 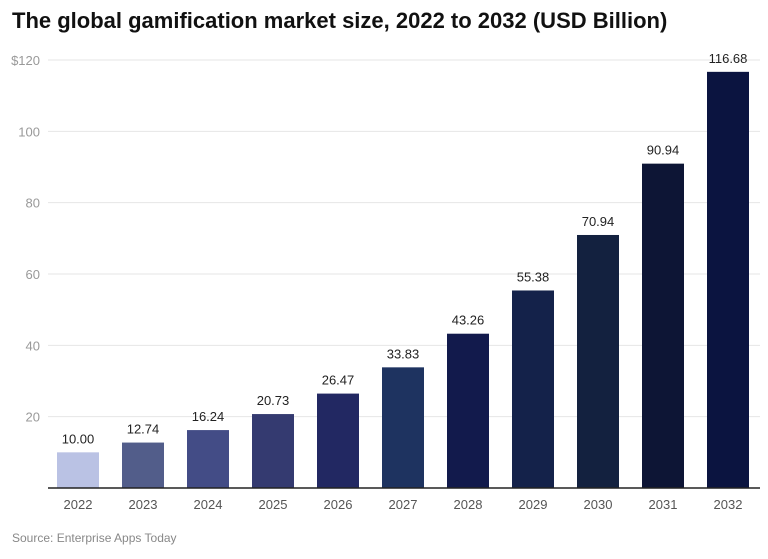 I want to click on y-tick-label: 40, so click(x=33, y=345).